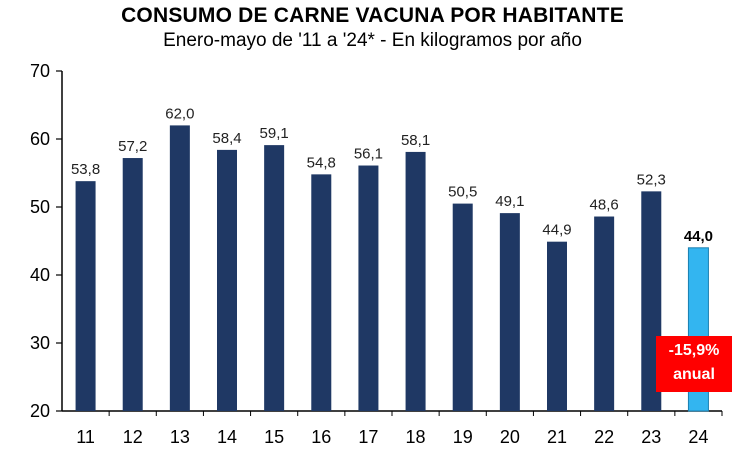 Image resolution: width=745 pixels, height=464 pixels. Describe the element at coordinates (694, 374) in the screenshot. I see `annotation-label: anual` at that location.